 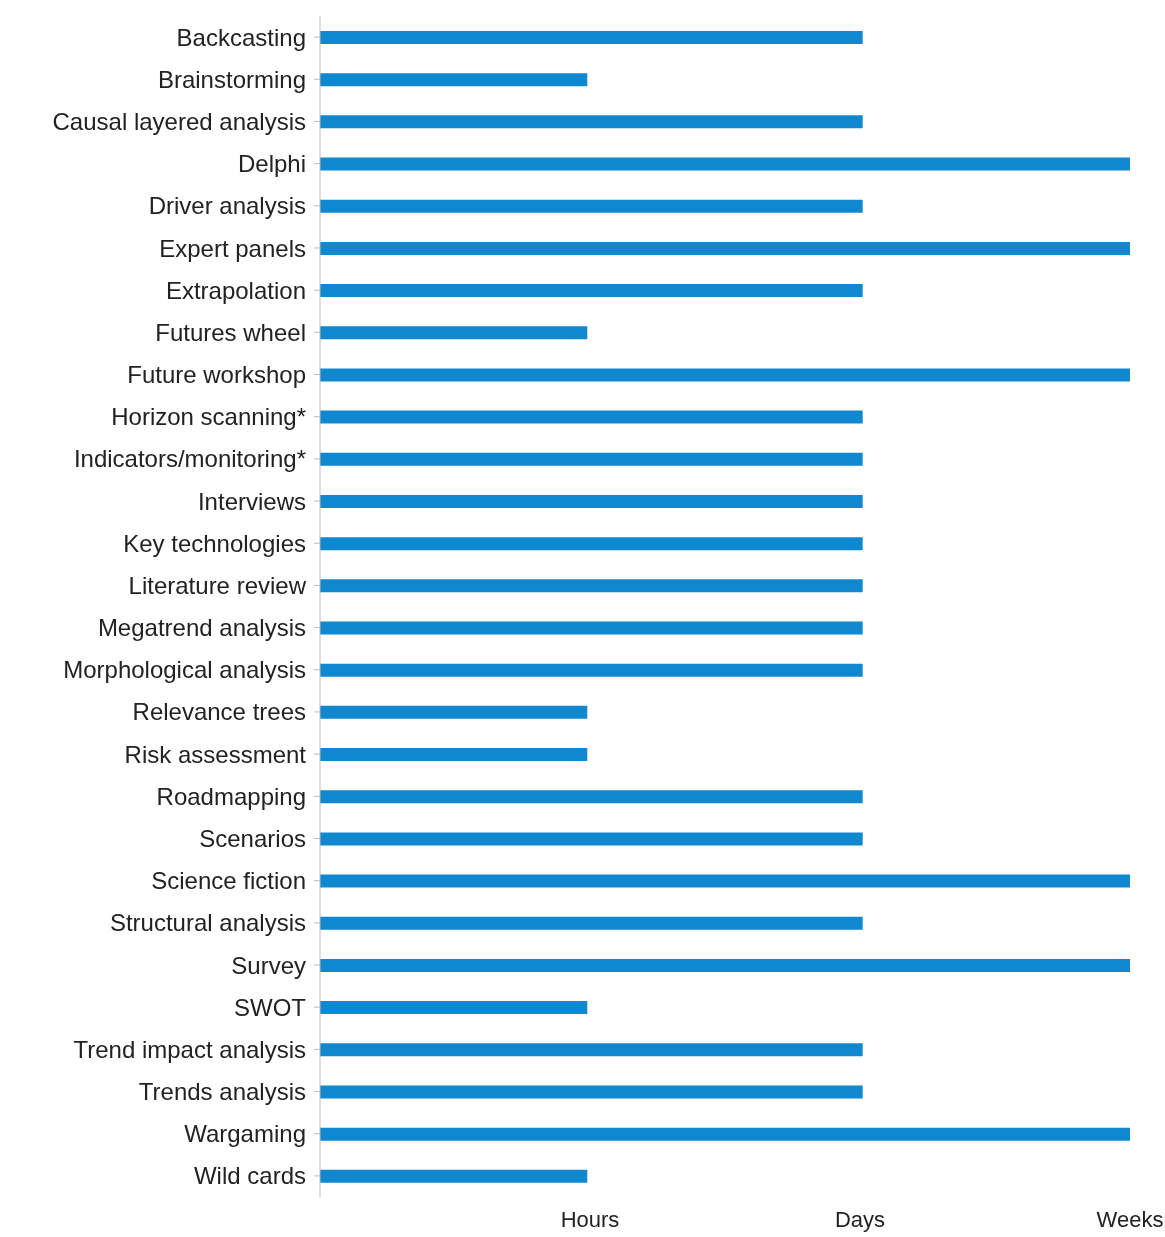 What do you see at coordinates (590, 1220) in the screenshot?
I see `text: Hours` at bounding box center [590, 1220].